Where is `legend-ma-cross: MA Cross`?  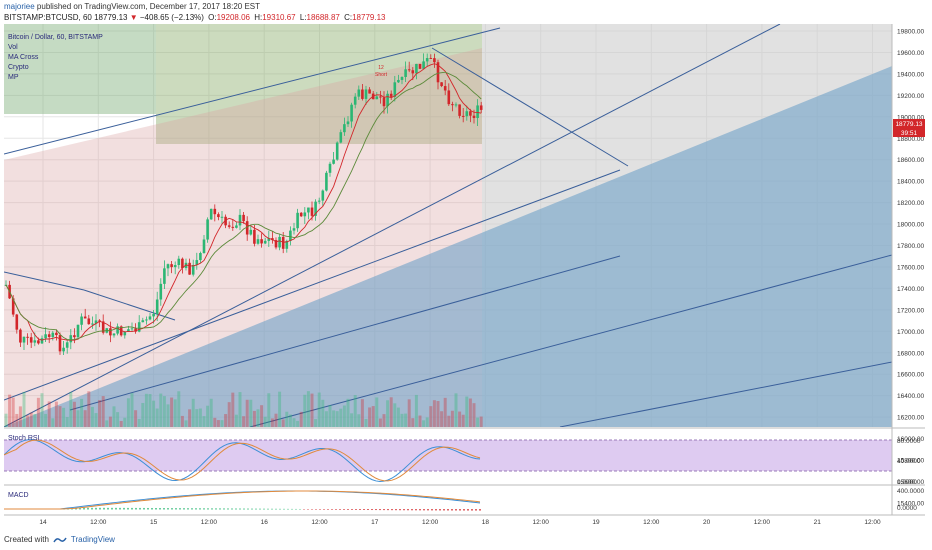 legend-ma-cross: MA Cross is located at coordinates (23, 57).